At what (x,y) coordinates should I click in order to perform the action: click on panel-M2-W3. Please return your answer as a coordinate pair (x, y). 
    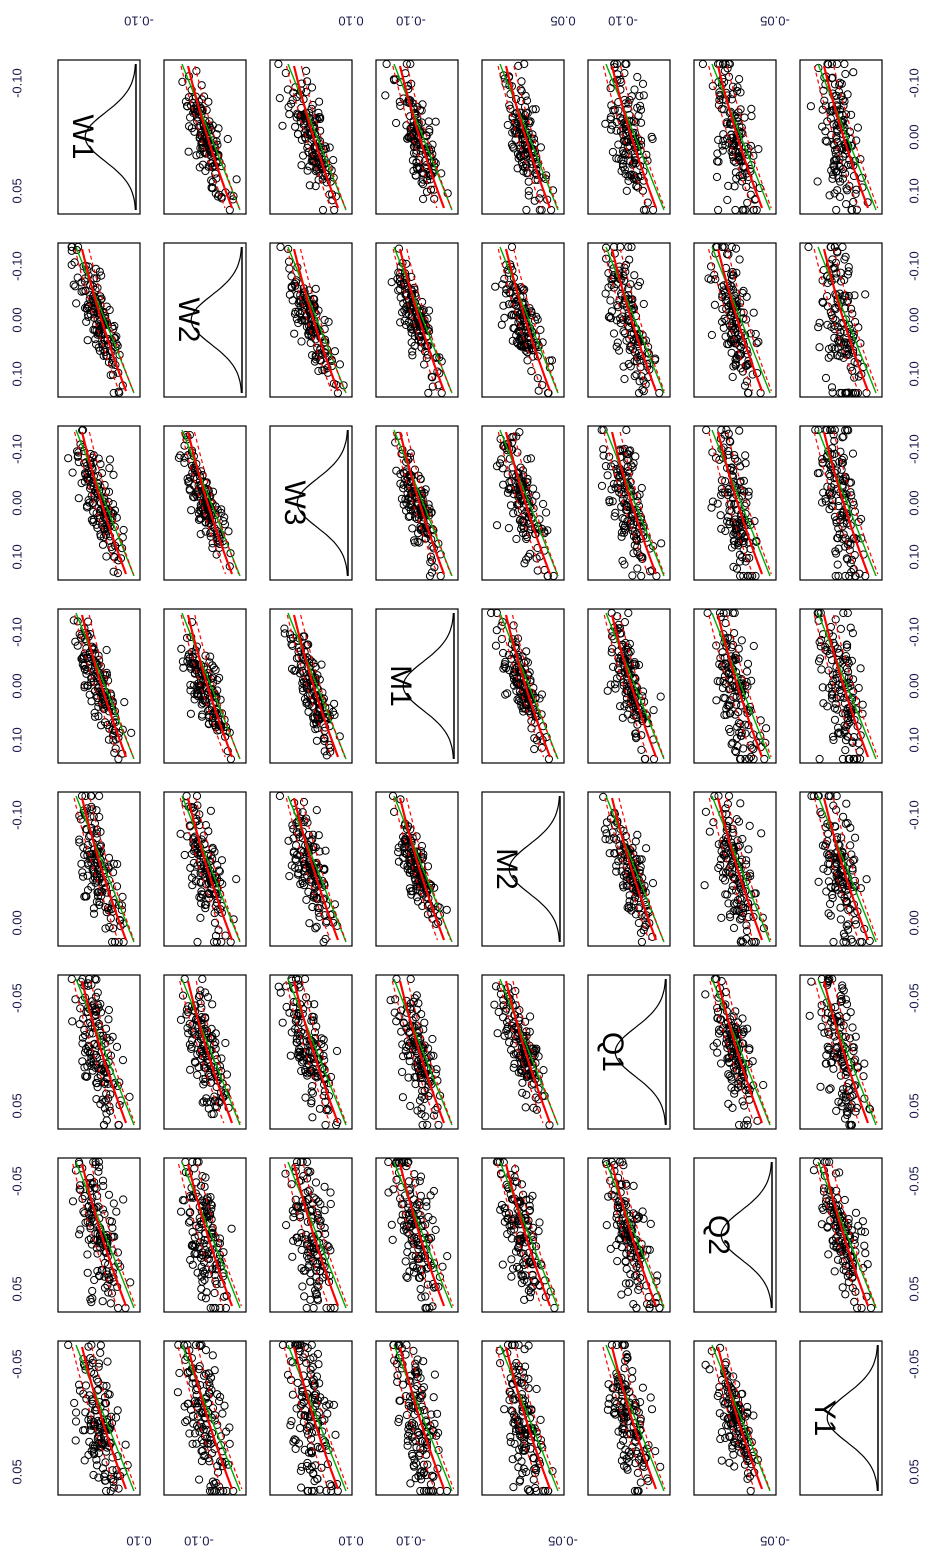
    Looking at the image, I should click on (311, 869).